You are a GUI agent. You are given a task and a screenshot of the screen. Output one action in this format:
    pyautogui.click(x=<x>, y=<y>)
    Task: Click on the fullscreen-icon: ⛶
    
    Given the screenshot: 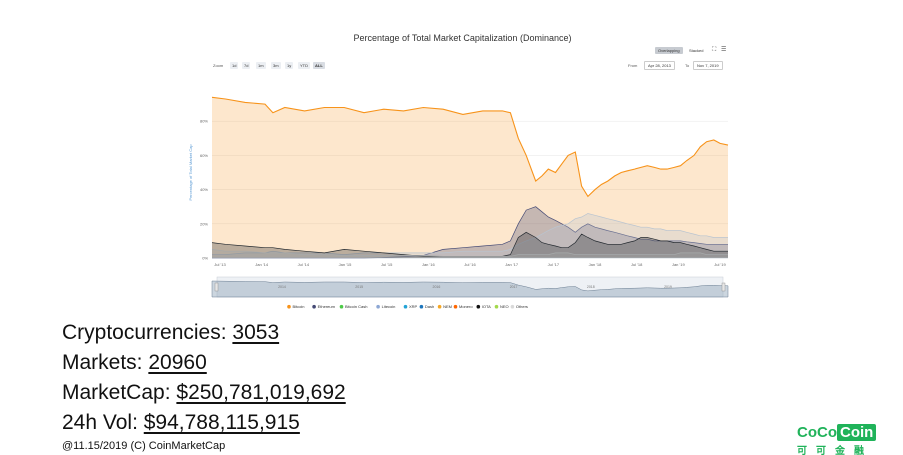 What is the action you would take?
    pyautogui.click(x=714, y=50)
    